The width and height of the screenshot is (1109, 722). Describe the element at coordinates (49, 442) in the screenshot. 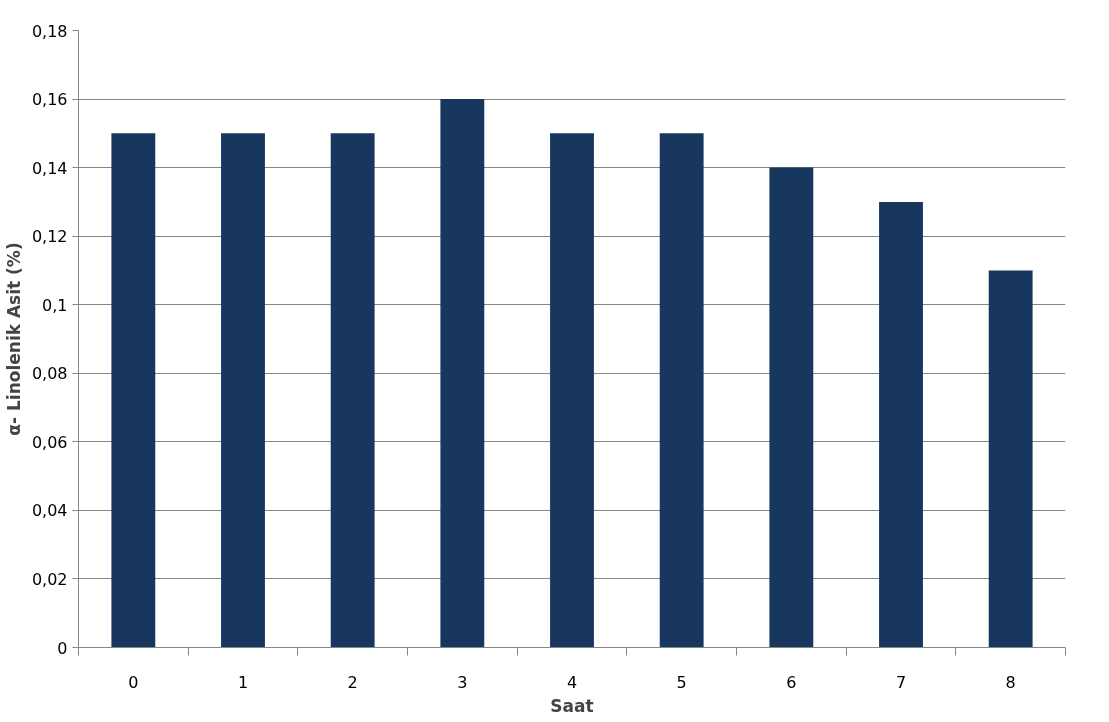

I see `y-tick-label: 0,06` at that location.